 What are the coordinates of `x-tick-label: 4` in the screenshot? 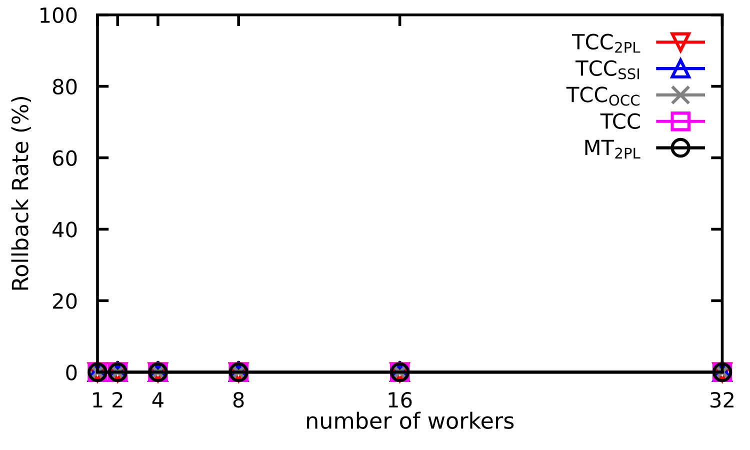 It's located at (158, 400).